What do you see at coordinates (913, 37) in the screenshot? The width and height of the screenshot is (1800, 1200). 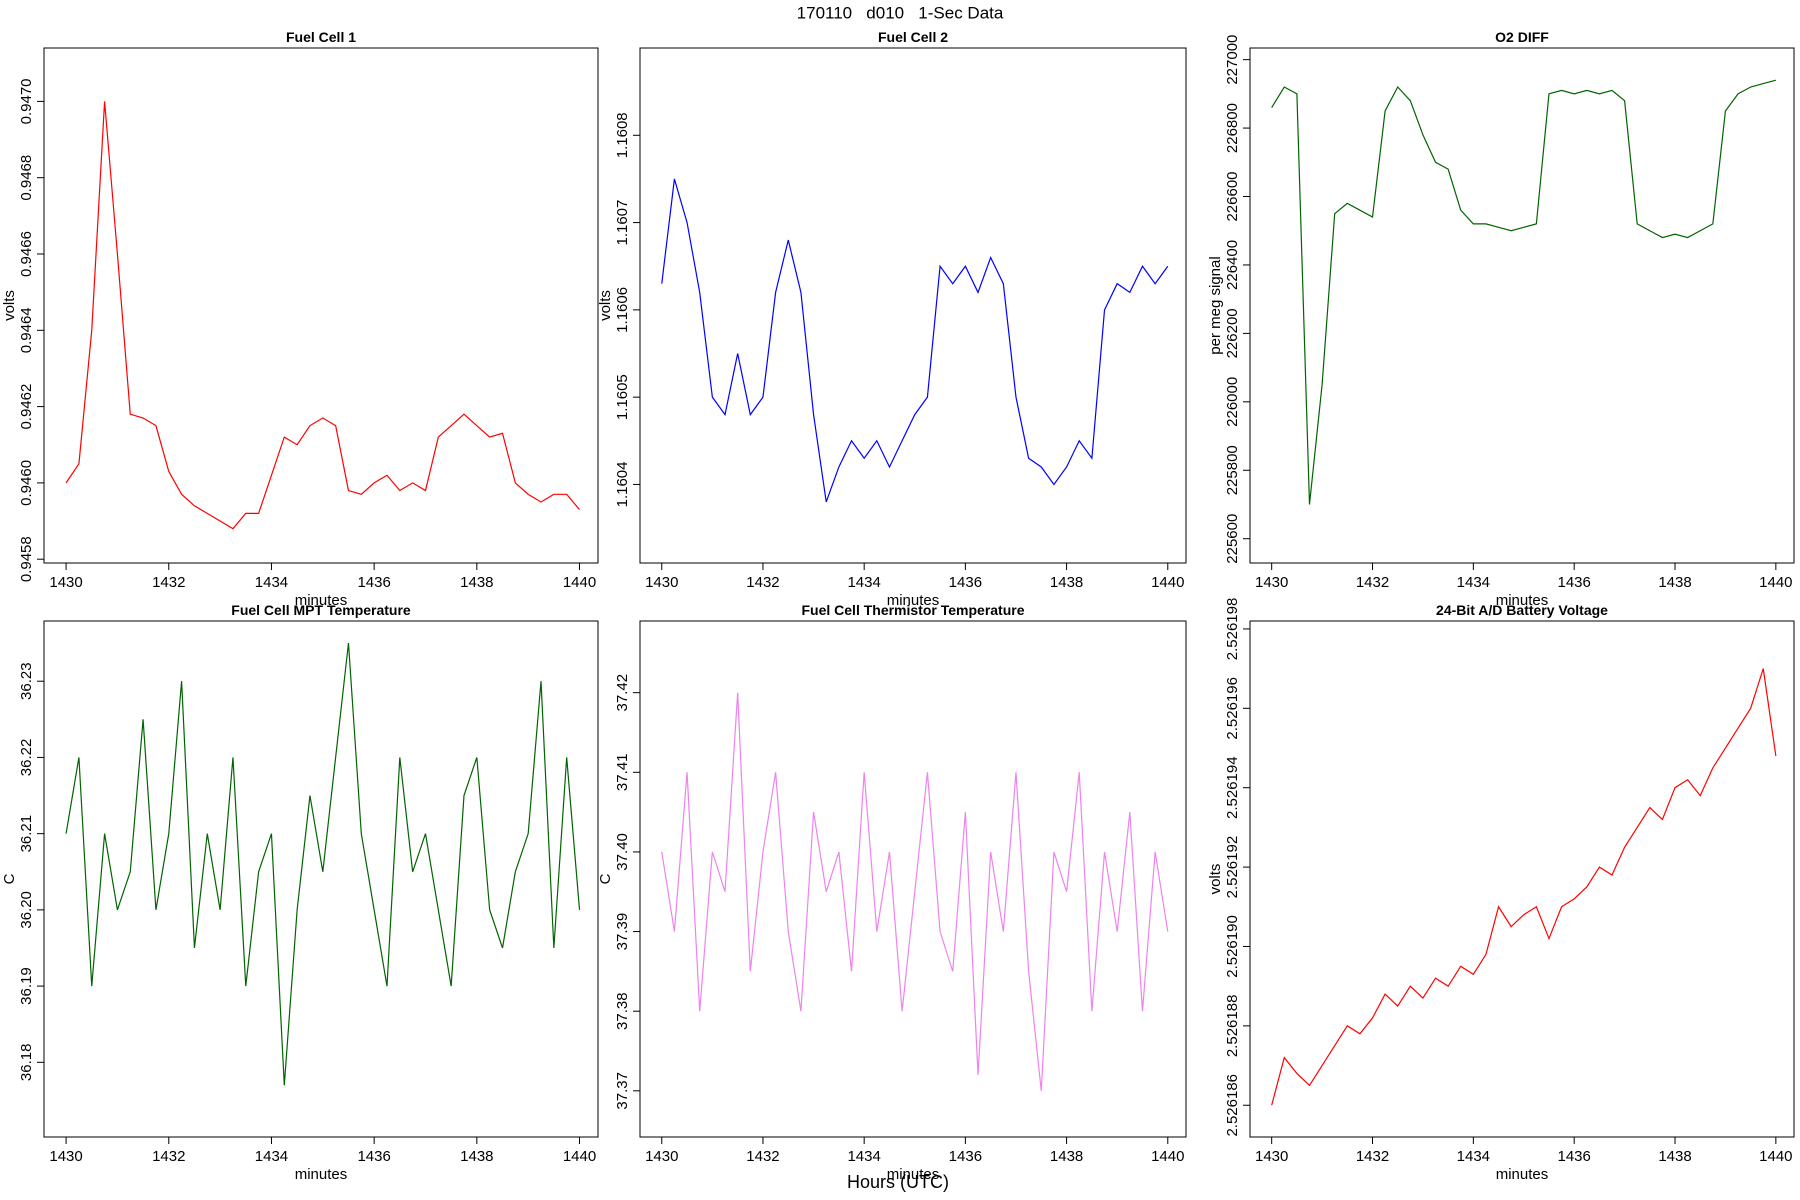 I see `panel-title: Fuel Cell 2` at bounding box center [913, 37].